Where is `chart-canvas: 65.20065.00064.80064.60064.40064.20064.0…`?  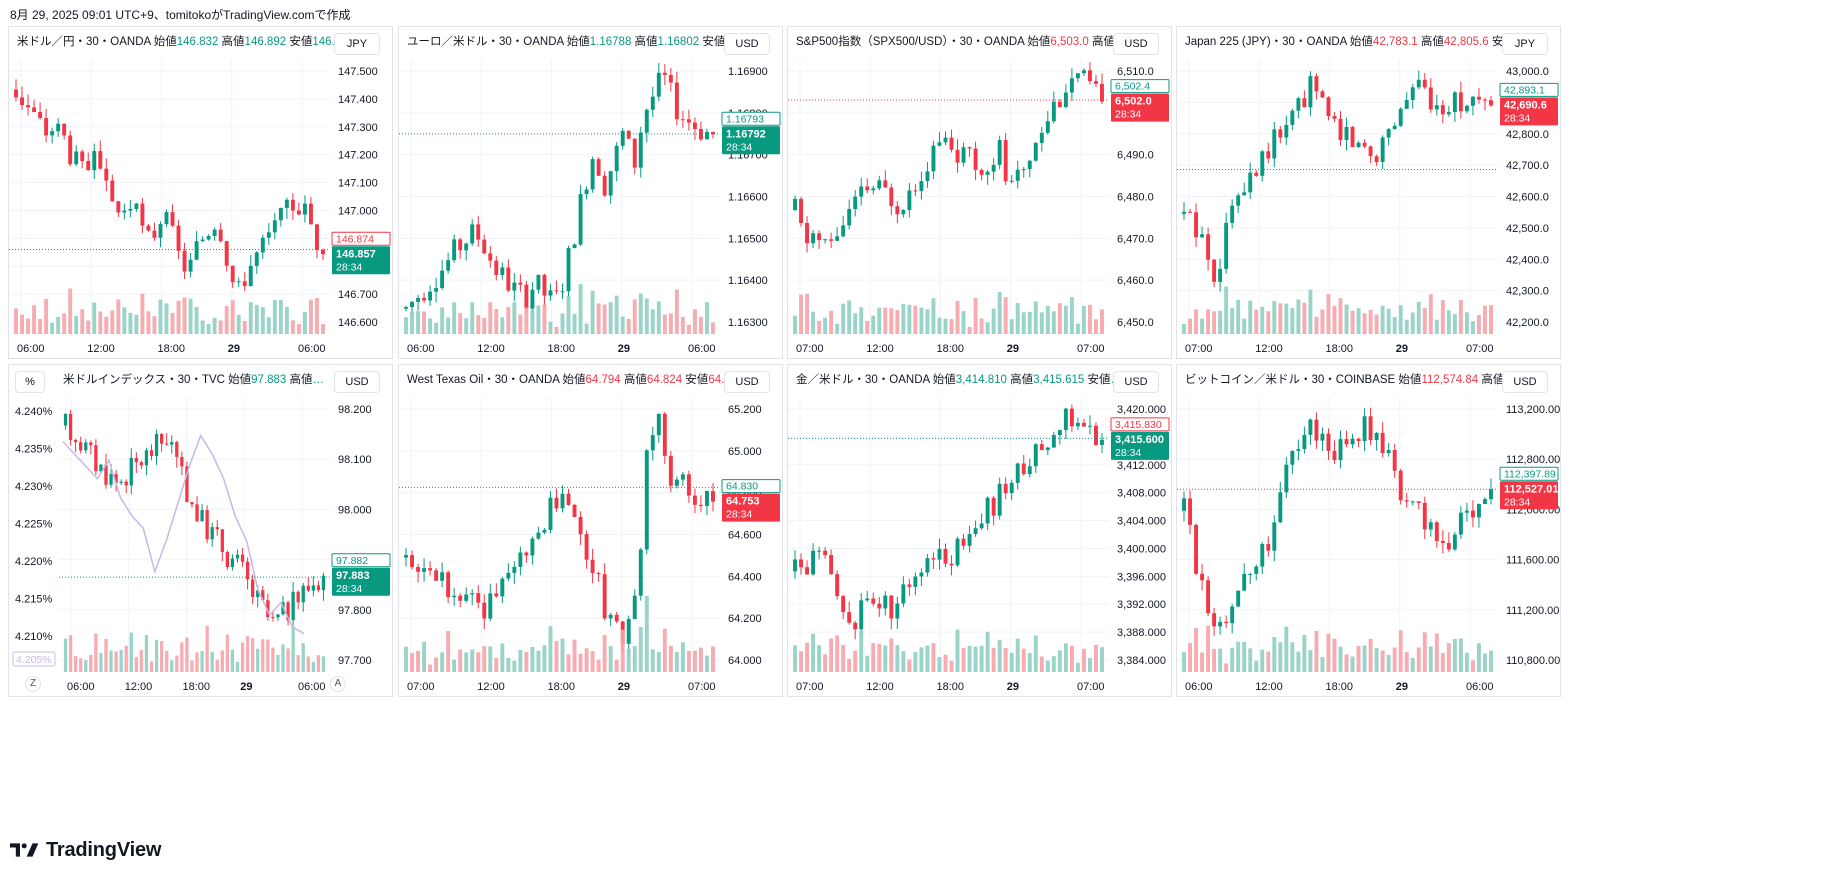
chart-canvas: 65.20065.00064.80064.60064.40064.20064.0… is located at coordinates (591, 531).